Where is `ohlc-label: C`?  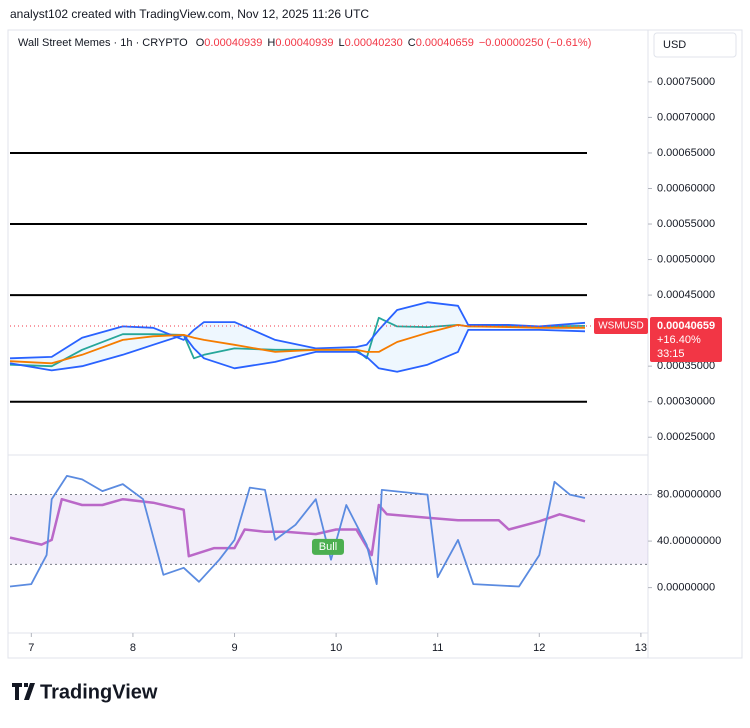 ohlc-label: C is located at coordinates (412, 43).